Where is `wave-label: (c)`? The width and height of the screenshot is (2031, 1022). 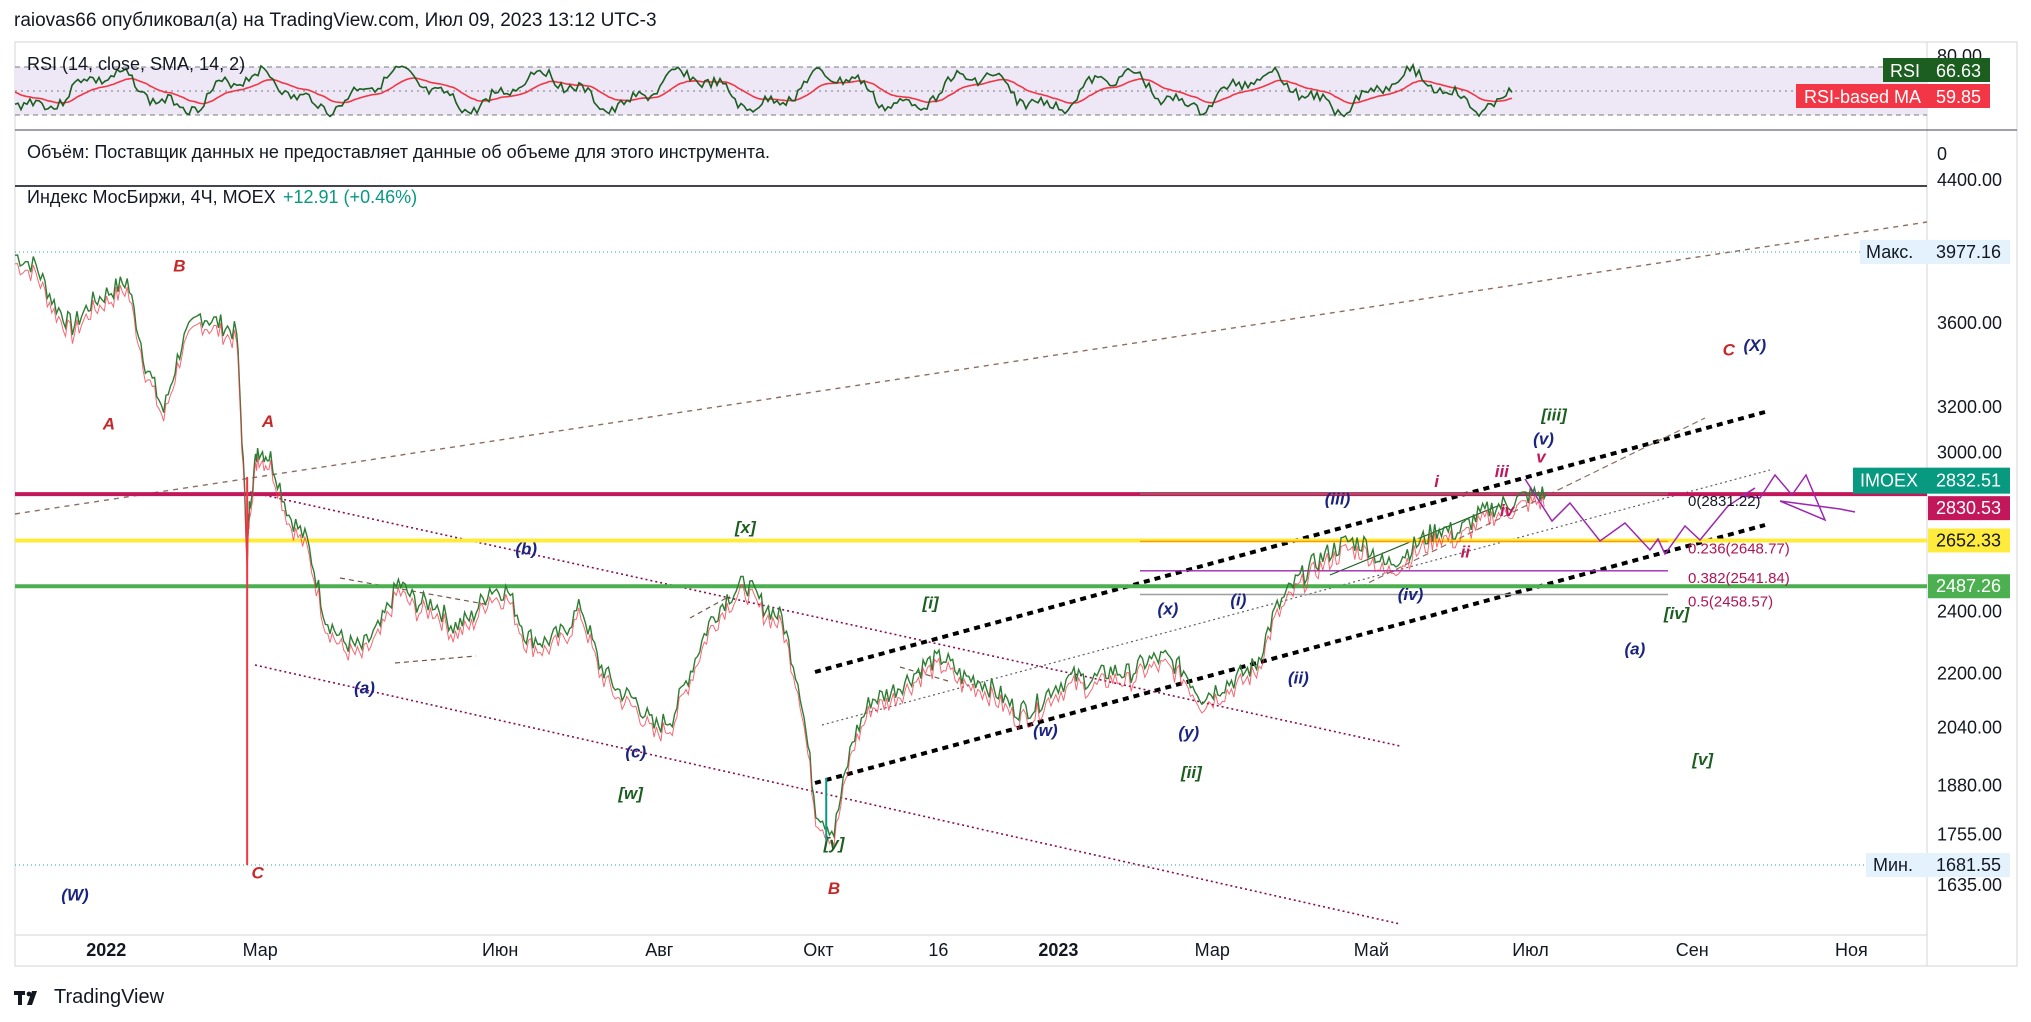
wave-label: (c) is located at coordinates (635, 752).